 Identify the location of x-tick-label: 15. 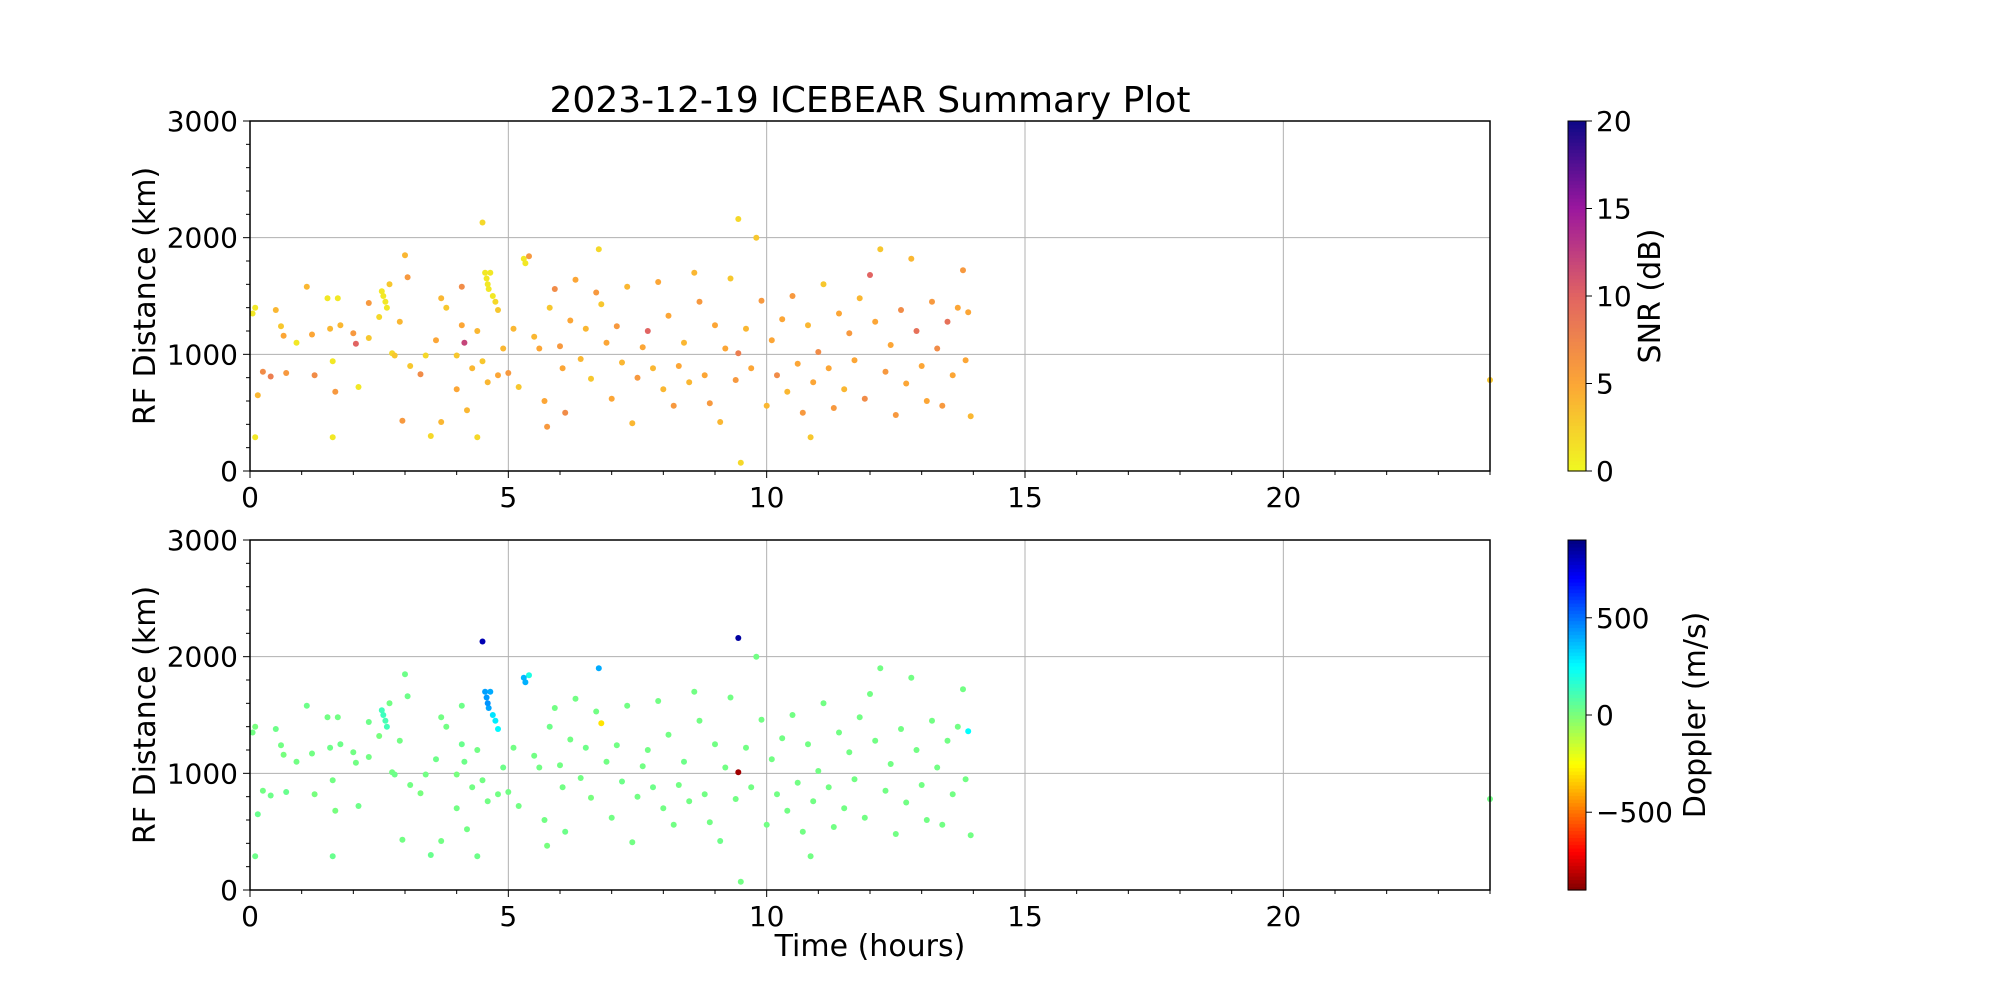
(1025, 497).